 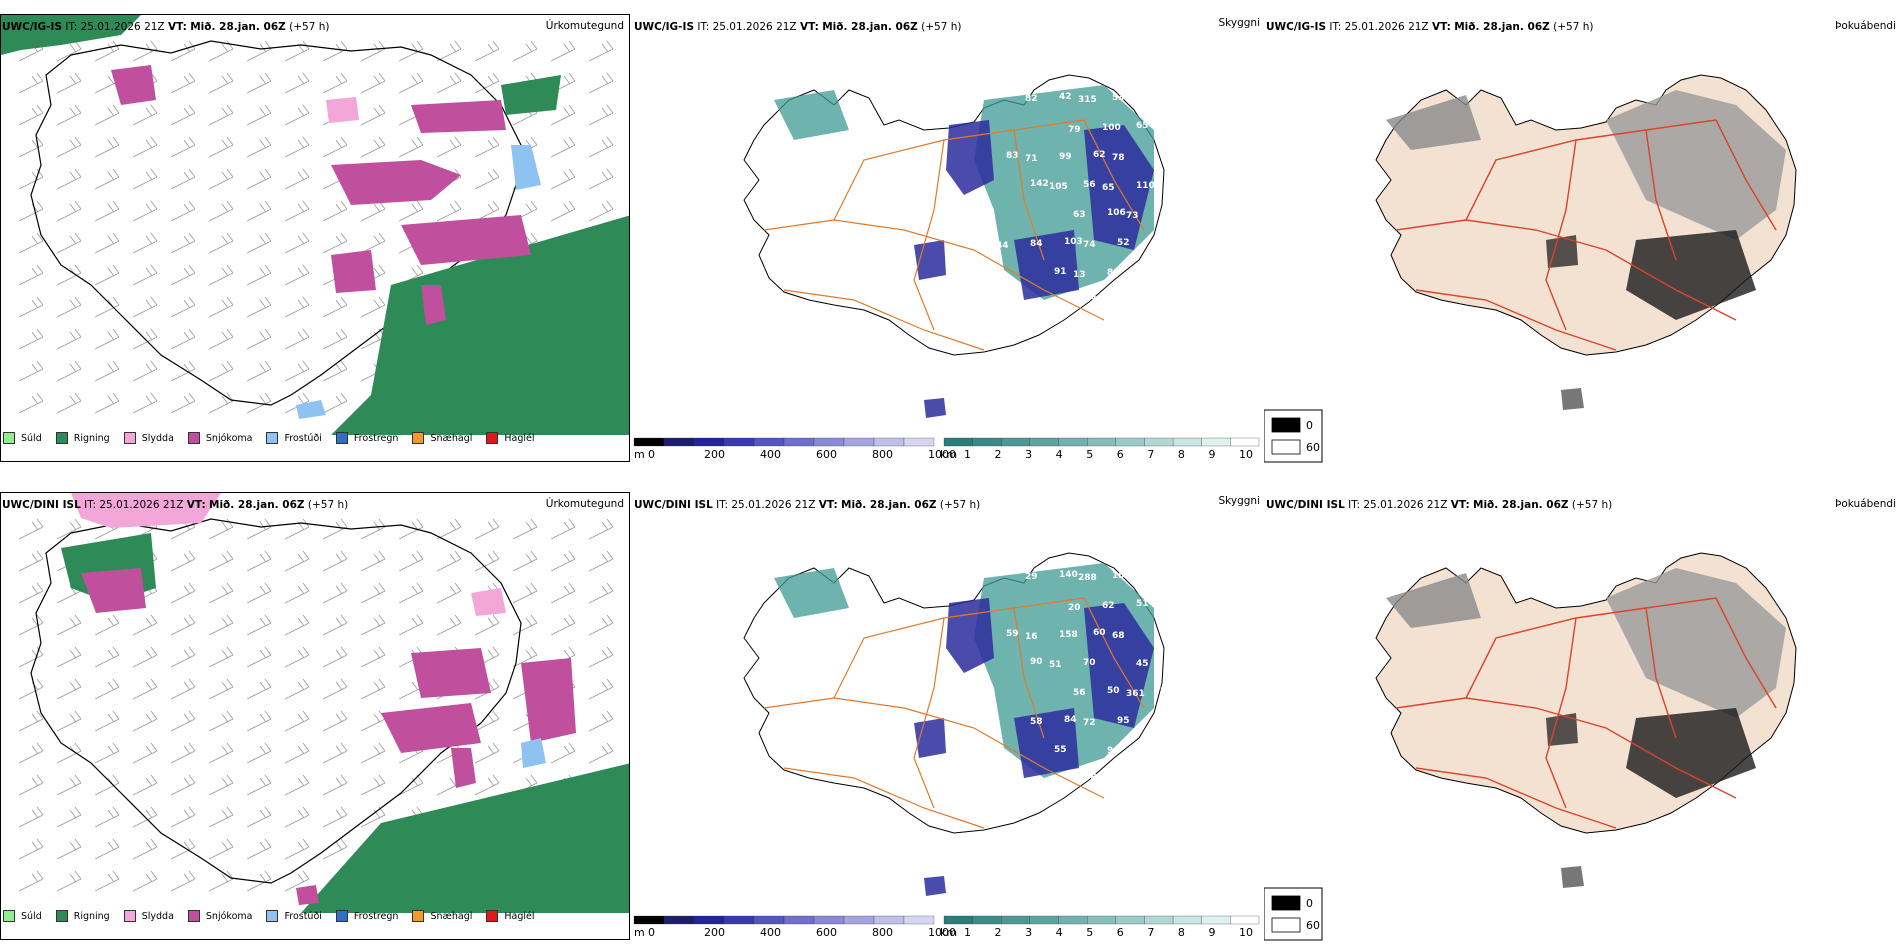 I want to click on cloud-base-label: 297, so click(x=1044, y=69).